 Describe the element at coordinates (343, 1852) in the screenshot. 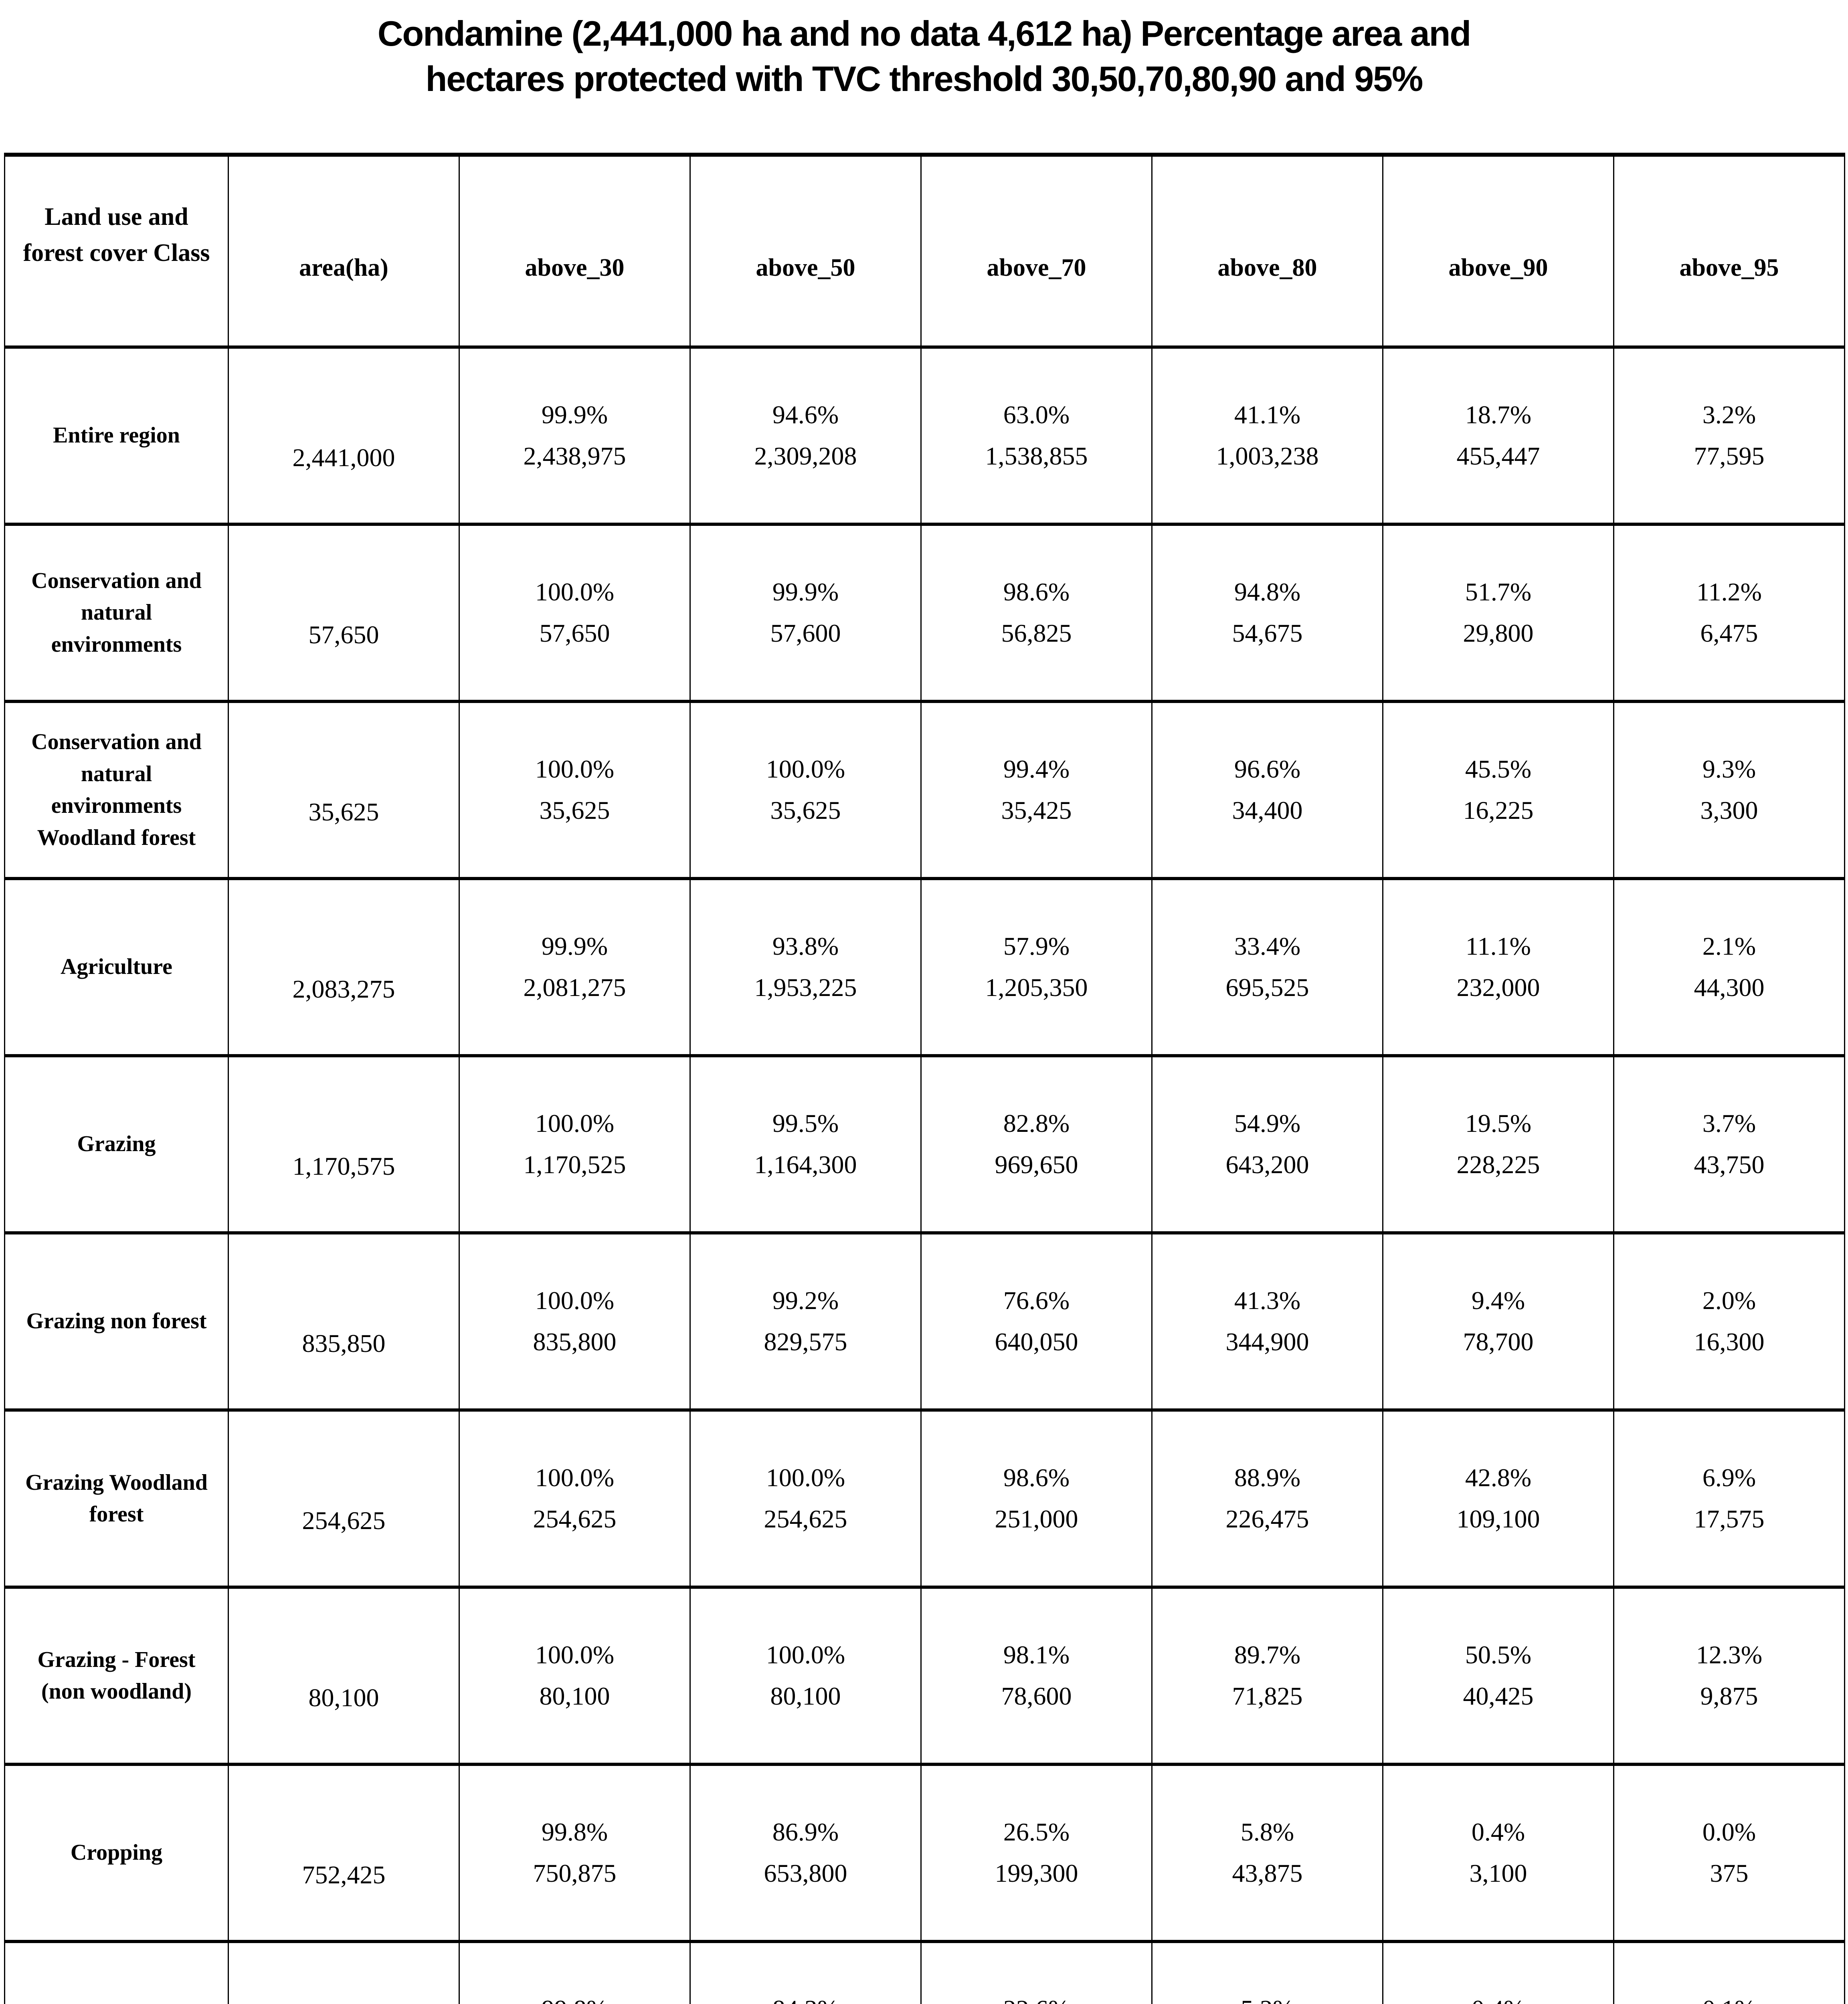

I see `area-cell: 752,425` at that location.